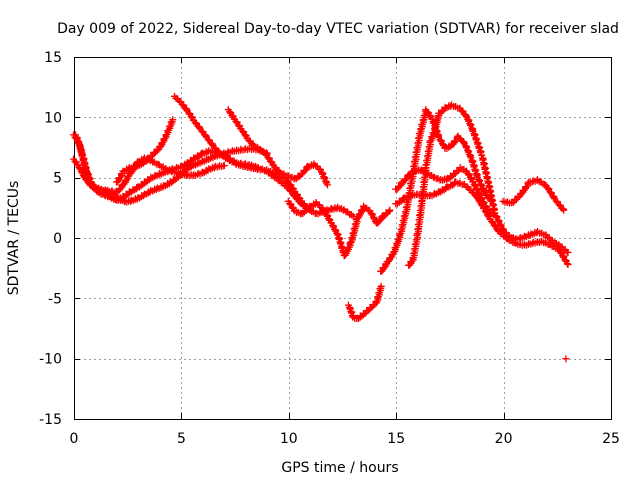 The image size is (640, 480). I want to click on x-axis-label: GPS time / hours, so click(339, 468).